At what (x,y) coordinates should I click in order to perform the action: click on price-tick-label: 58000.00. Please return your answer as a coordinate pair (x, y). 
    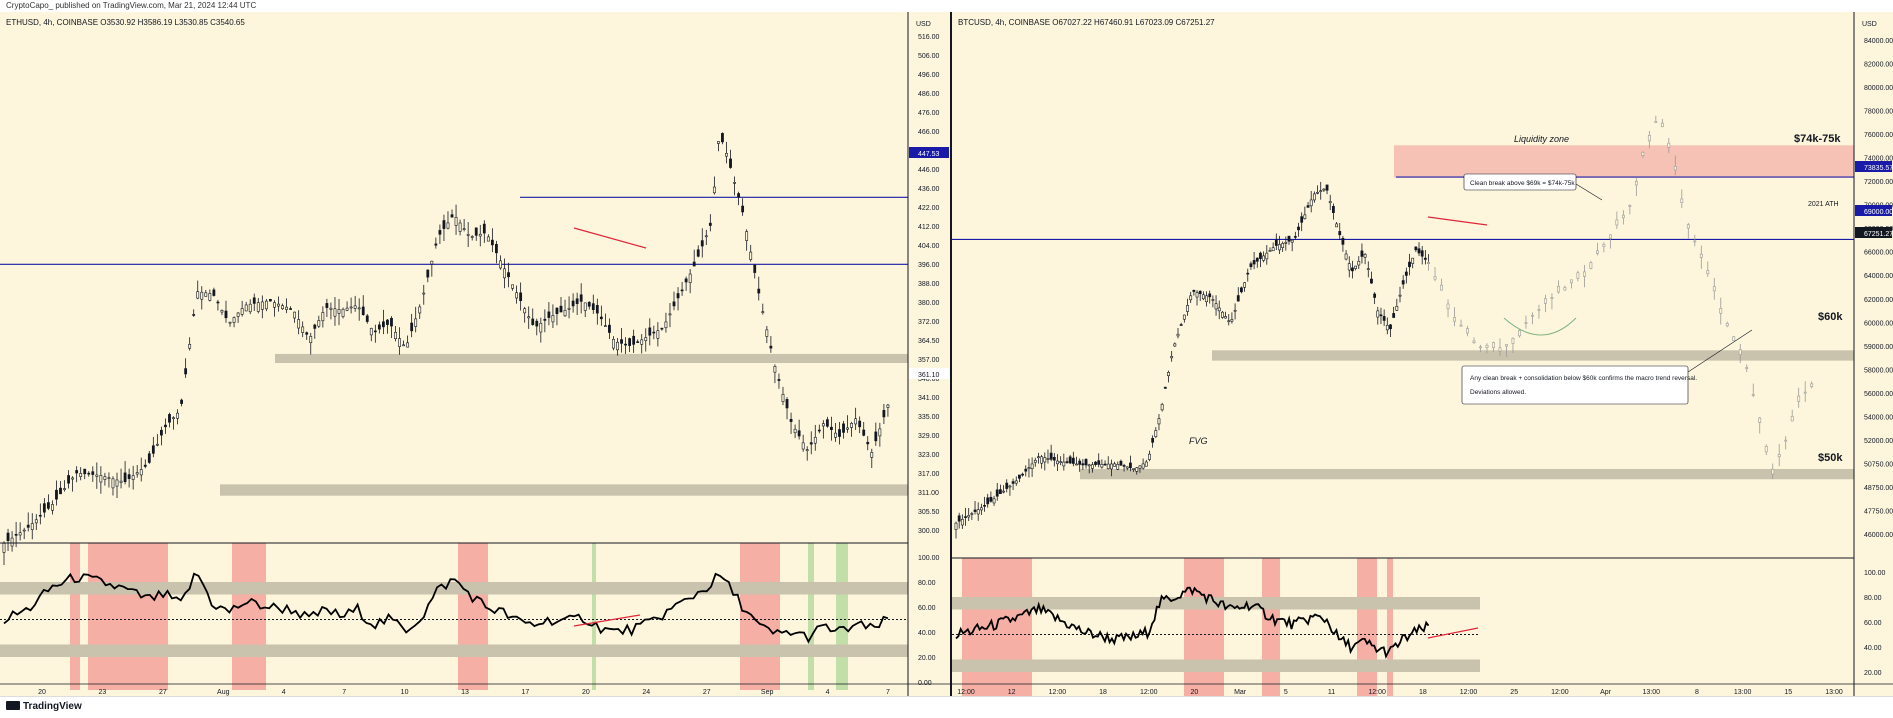
    Looking at the image, I should click on (1878, 370).